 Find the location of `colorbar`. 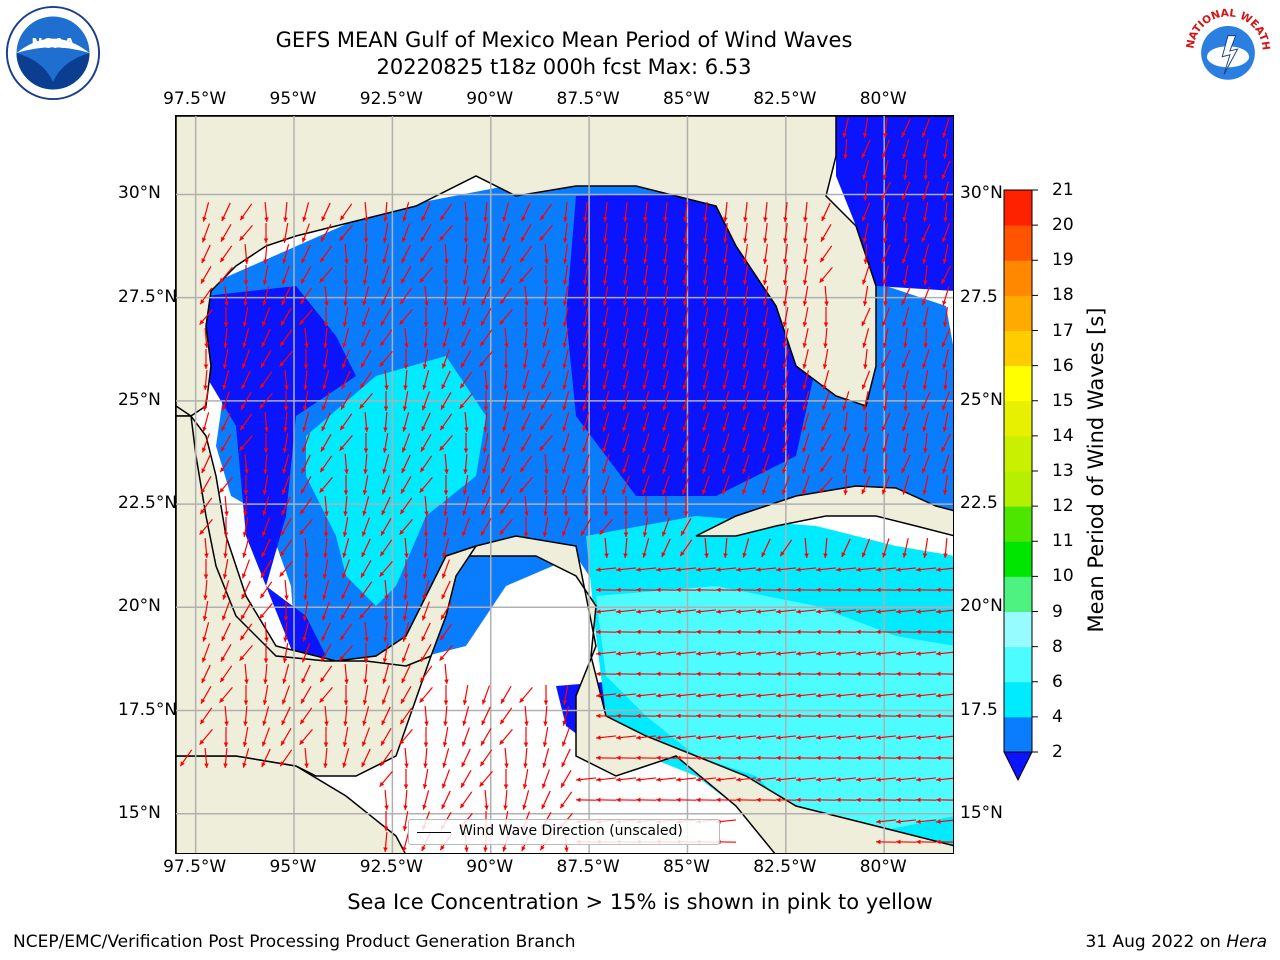

colorbar is located at coordinates (1020, 485).